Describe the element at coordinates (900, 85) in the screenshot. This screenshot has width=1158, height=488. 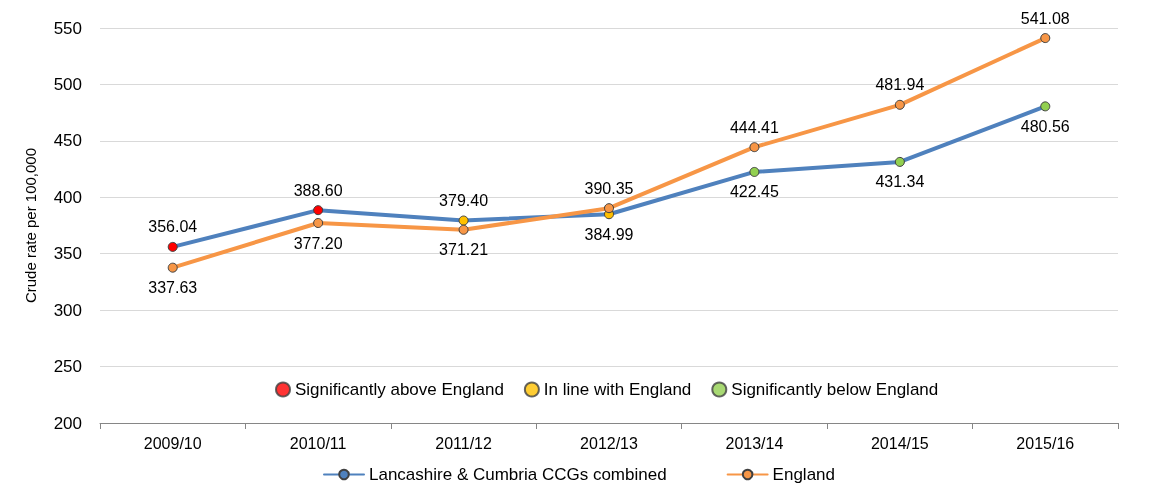
I see `data-label: 481.94` at that location.